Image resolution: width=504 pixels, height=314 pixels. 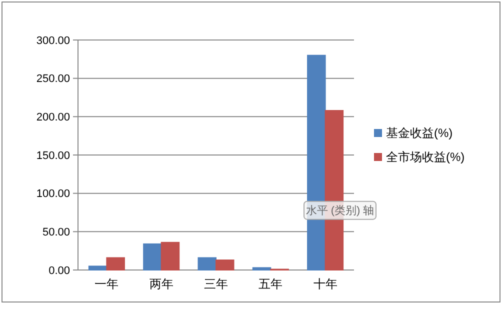 I want to click on y-tick-label: 0.00, so click(x=59, y=270).